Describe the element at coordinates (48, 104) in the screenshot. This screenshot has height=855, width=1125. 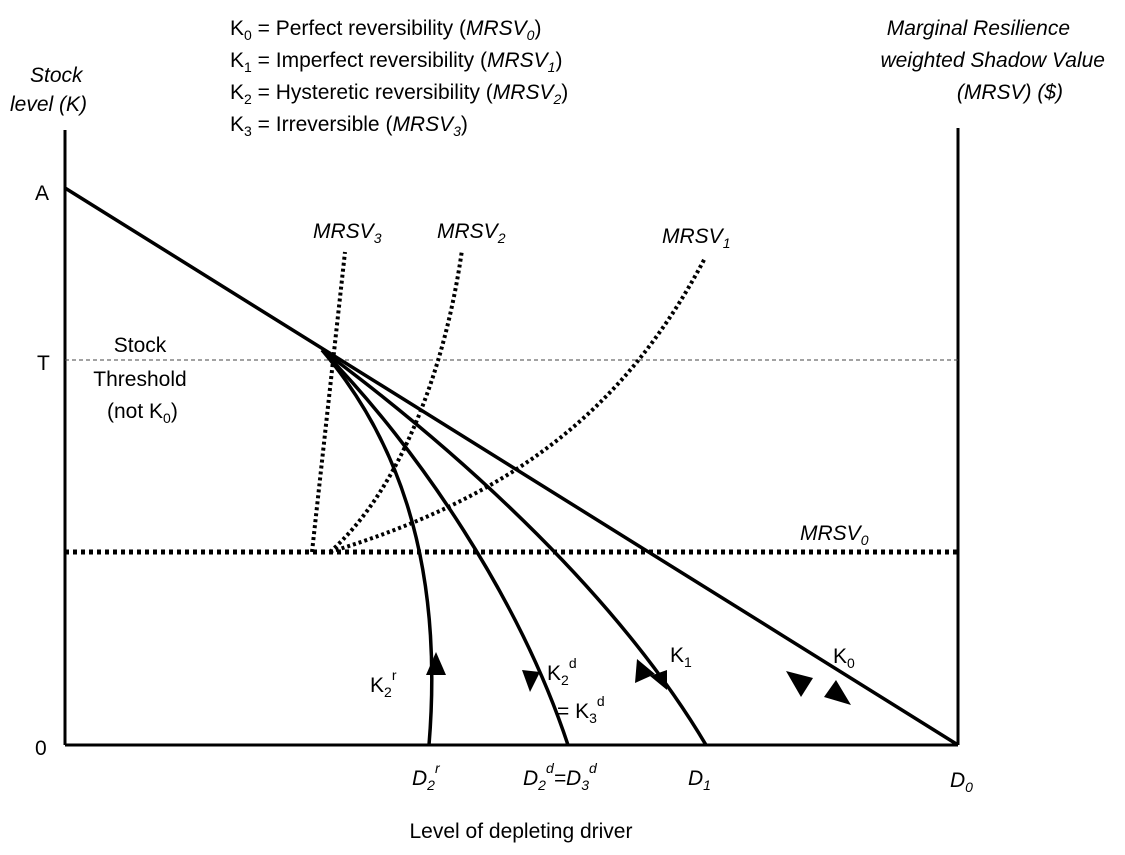
I see `left-axis-title-line2: level (K)` at that location.